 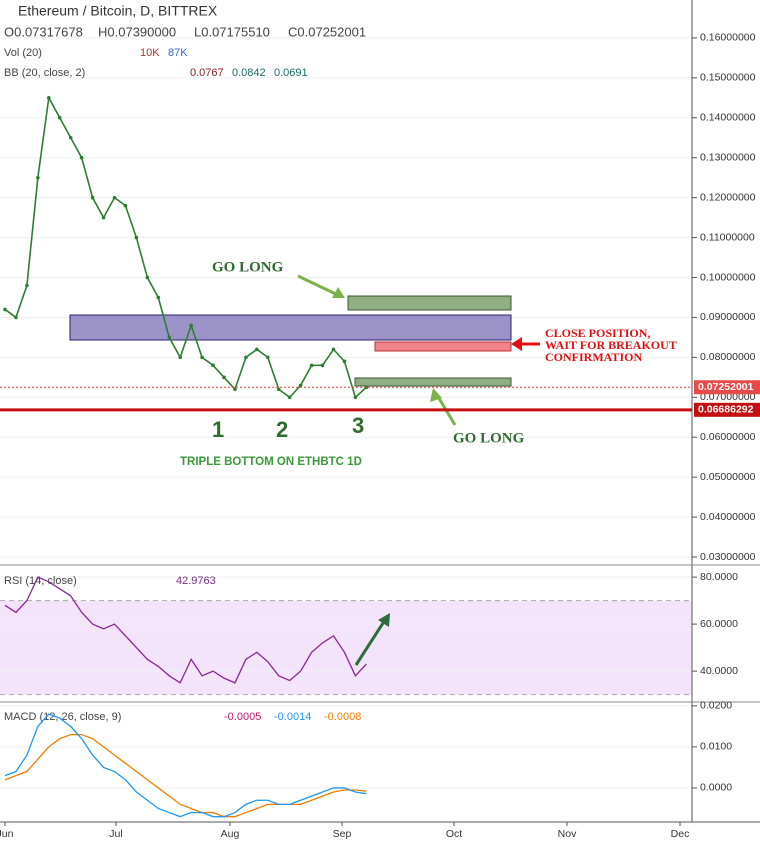 What do you see at coordinates (429, 303) in the screenshot?
I see `target-box` at bounding box center [429, 303].